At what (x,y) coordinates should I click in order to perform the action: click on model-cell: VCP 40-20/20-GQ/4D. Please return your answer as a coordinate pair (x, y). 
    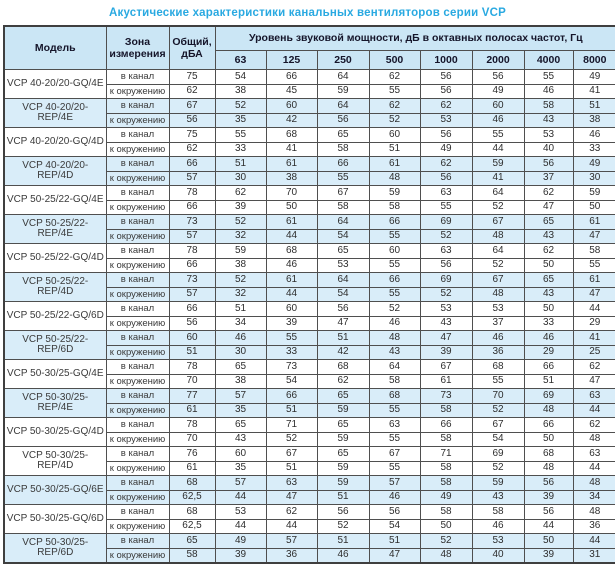
    Looking at the image, I should click on (55, 142).